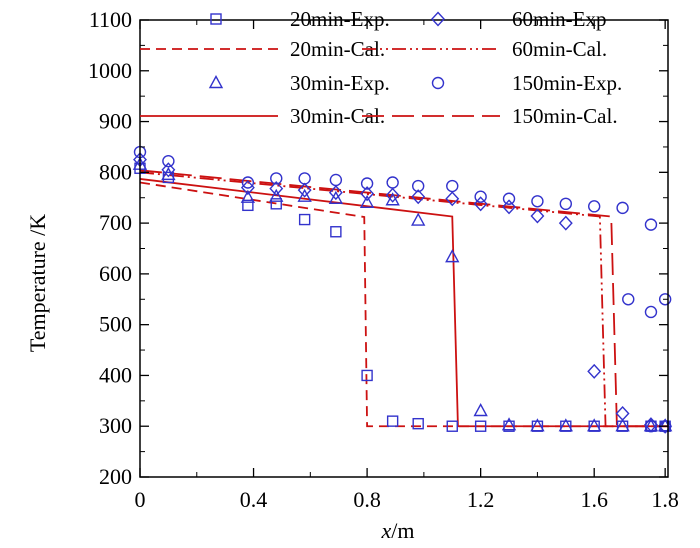 The height and width of the screenshot is (548, 700). Describe the element at coordinates (115, 171) in the screenshot. I see `y-tick-label: 800` at that location.